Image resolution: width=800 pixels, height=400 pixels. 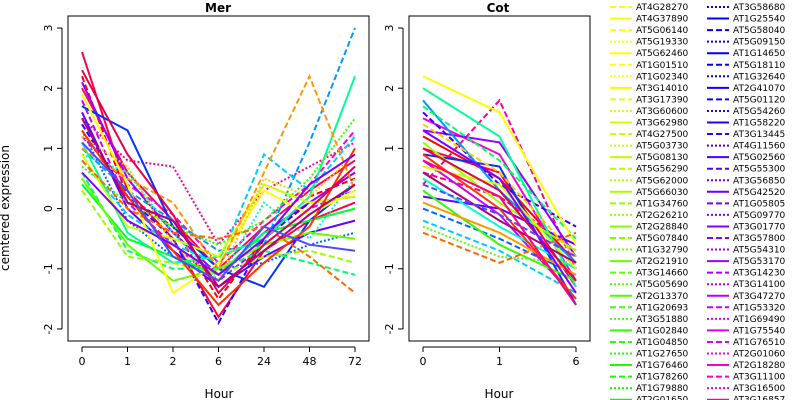 I want to click on legend-label-0-31: AT1G76460, so click(x=662, y=366).